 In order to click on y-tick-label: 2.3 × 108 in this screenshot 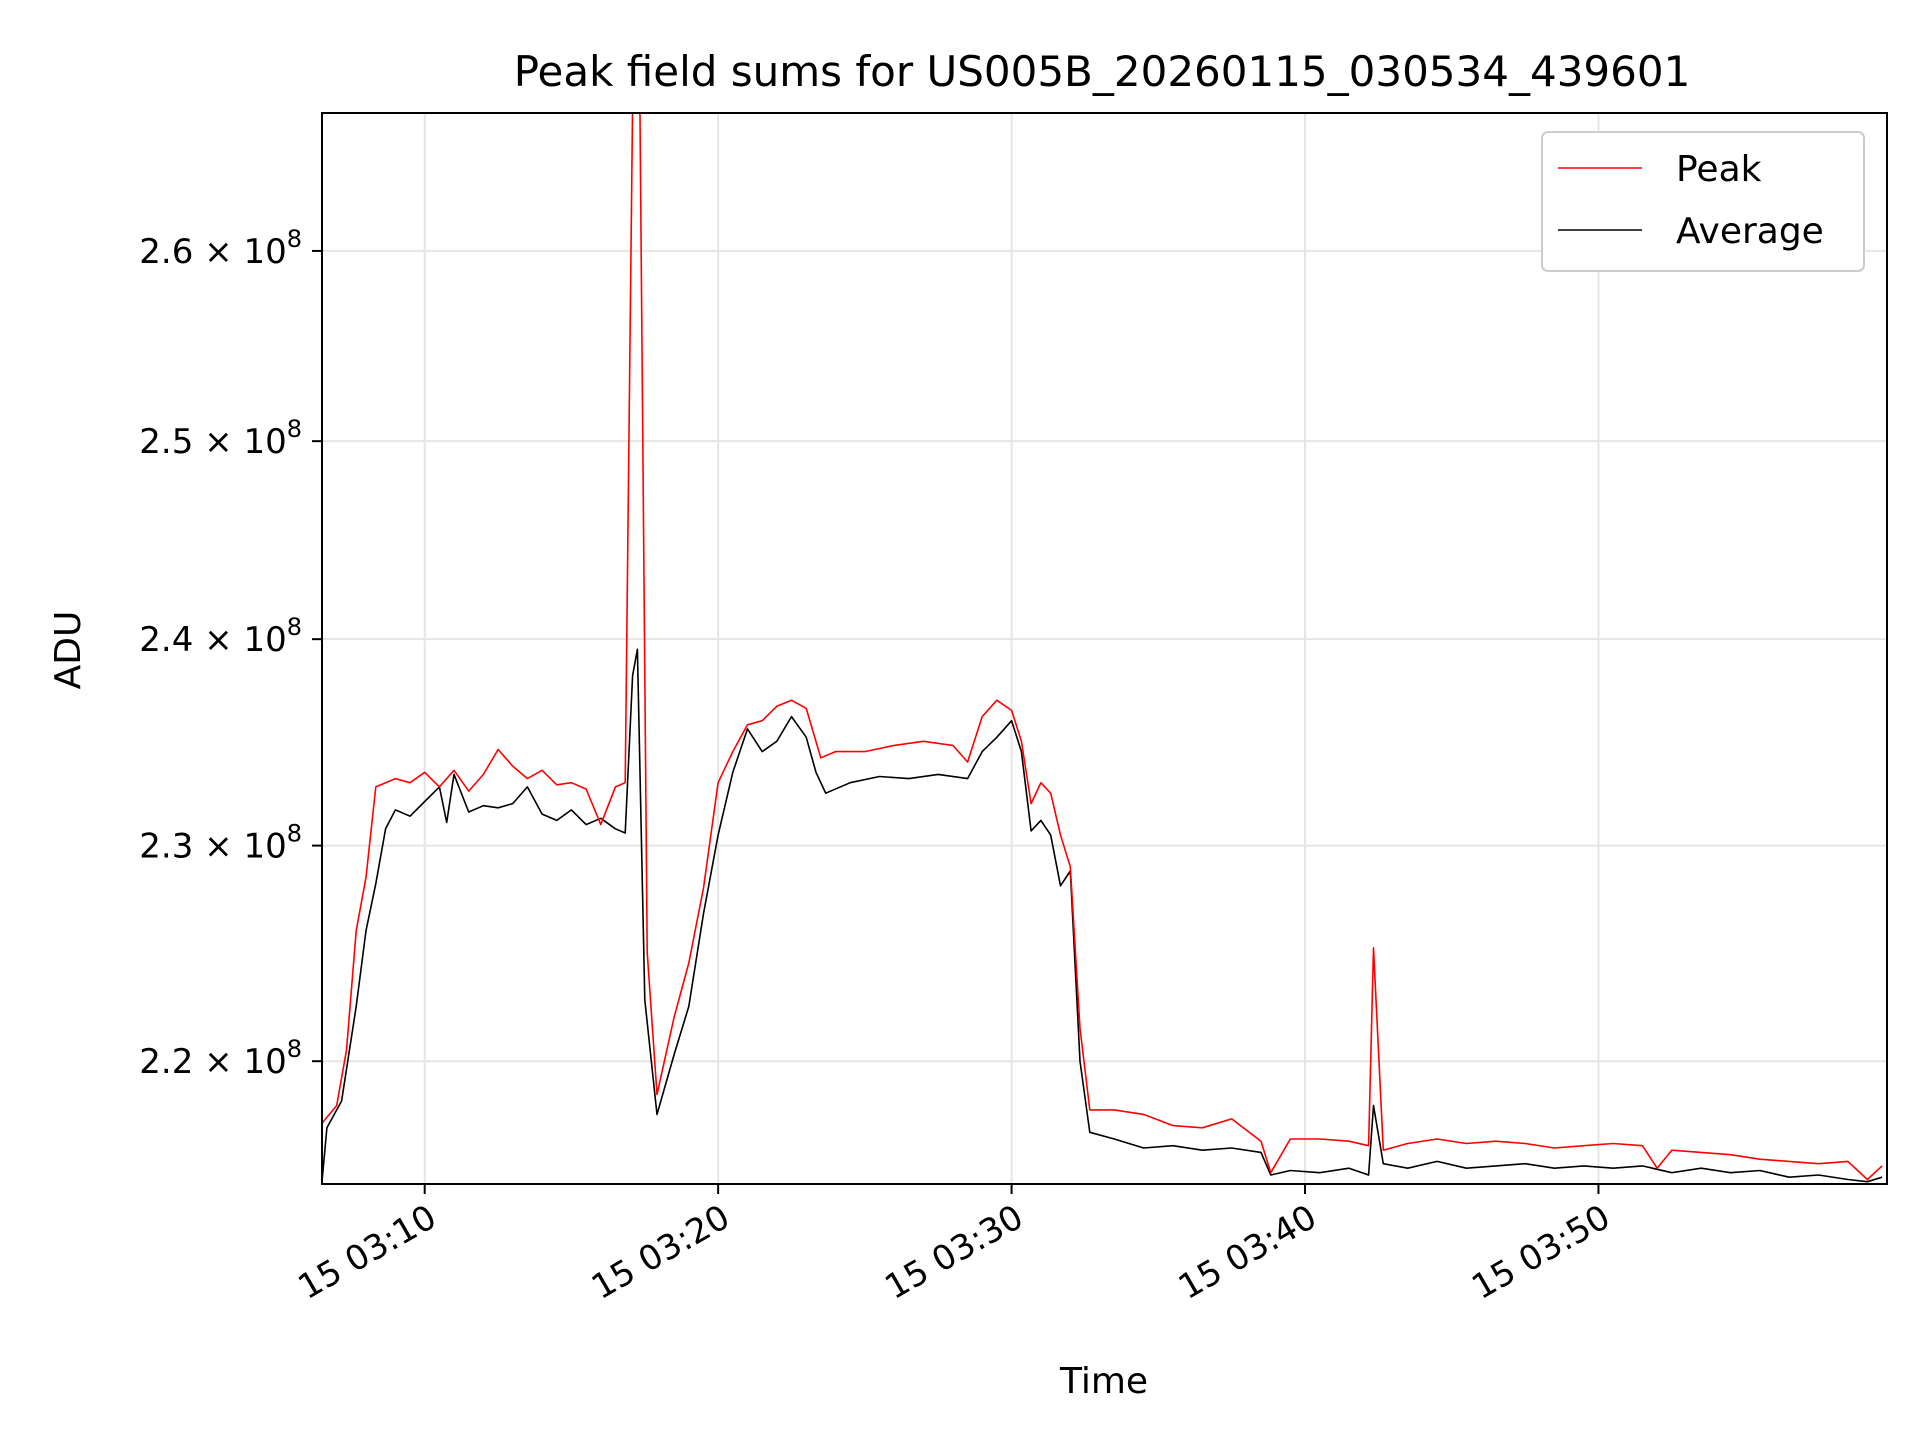, I will do `click(220, 843)`.